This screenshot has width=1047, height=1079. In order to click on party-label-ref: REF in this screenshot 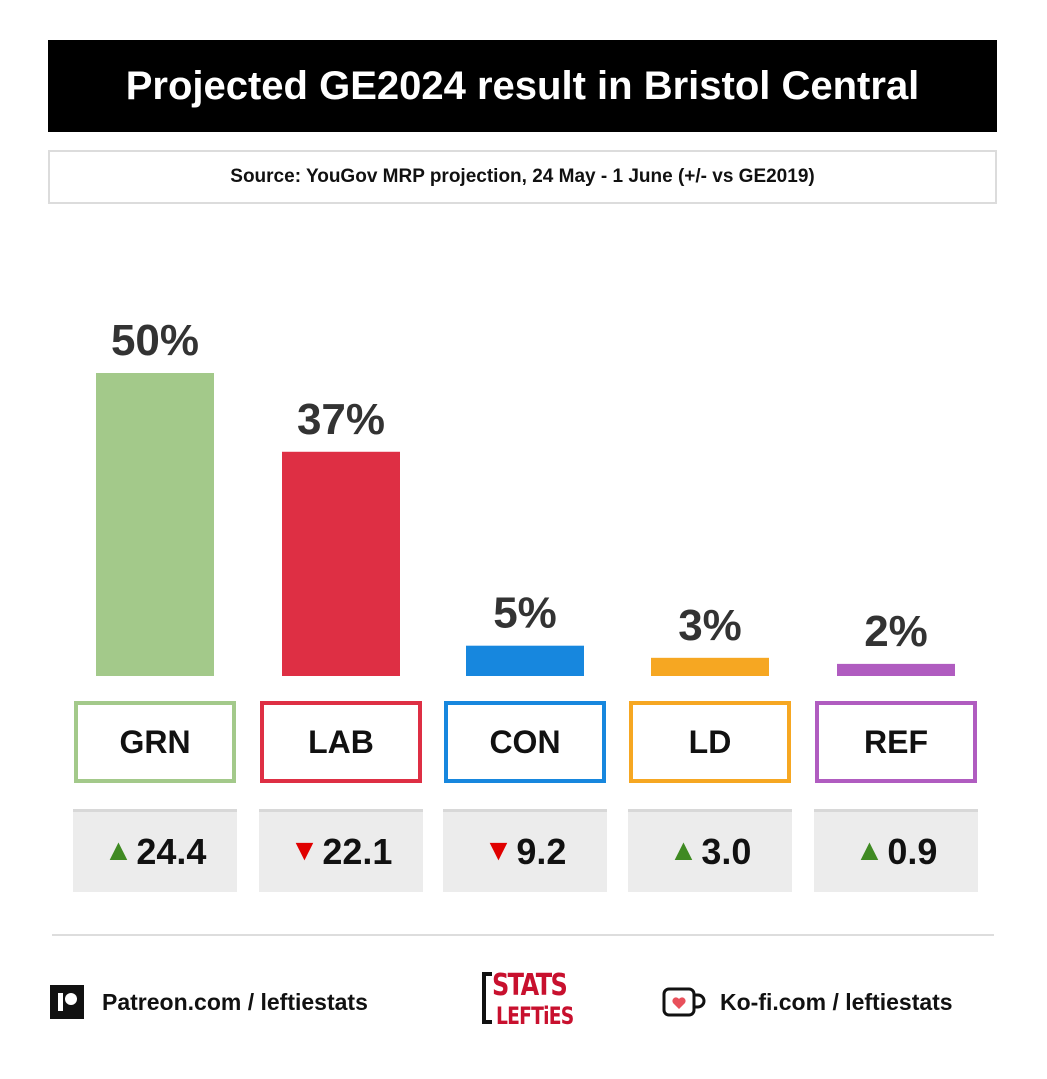, I will do `click(896, 742)`.